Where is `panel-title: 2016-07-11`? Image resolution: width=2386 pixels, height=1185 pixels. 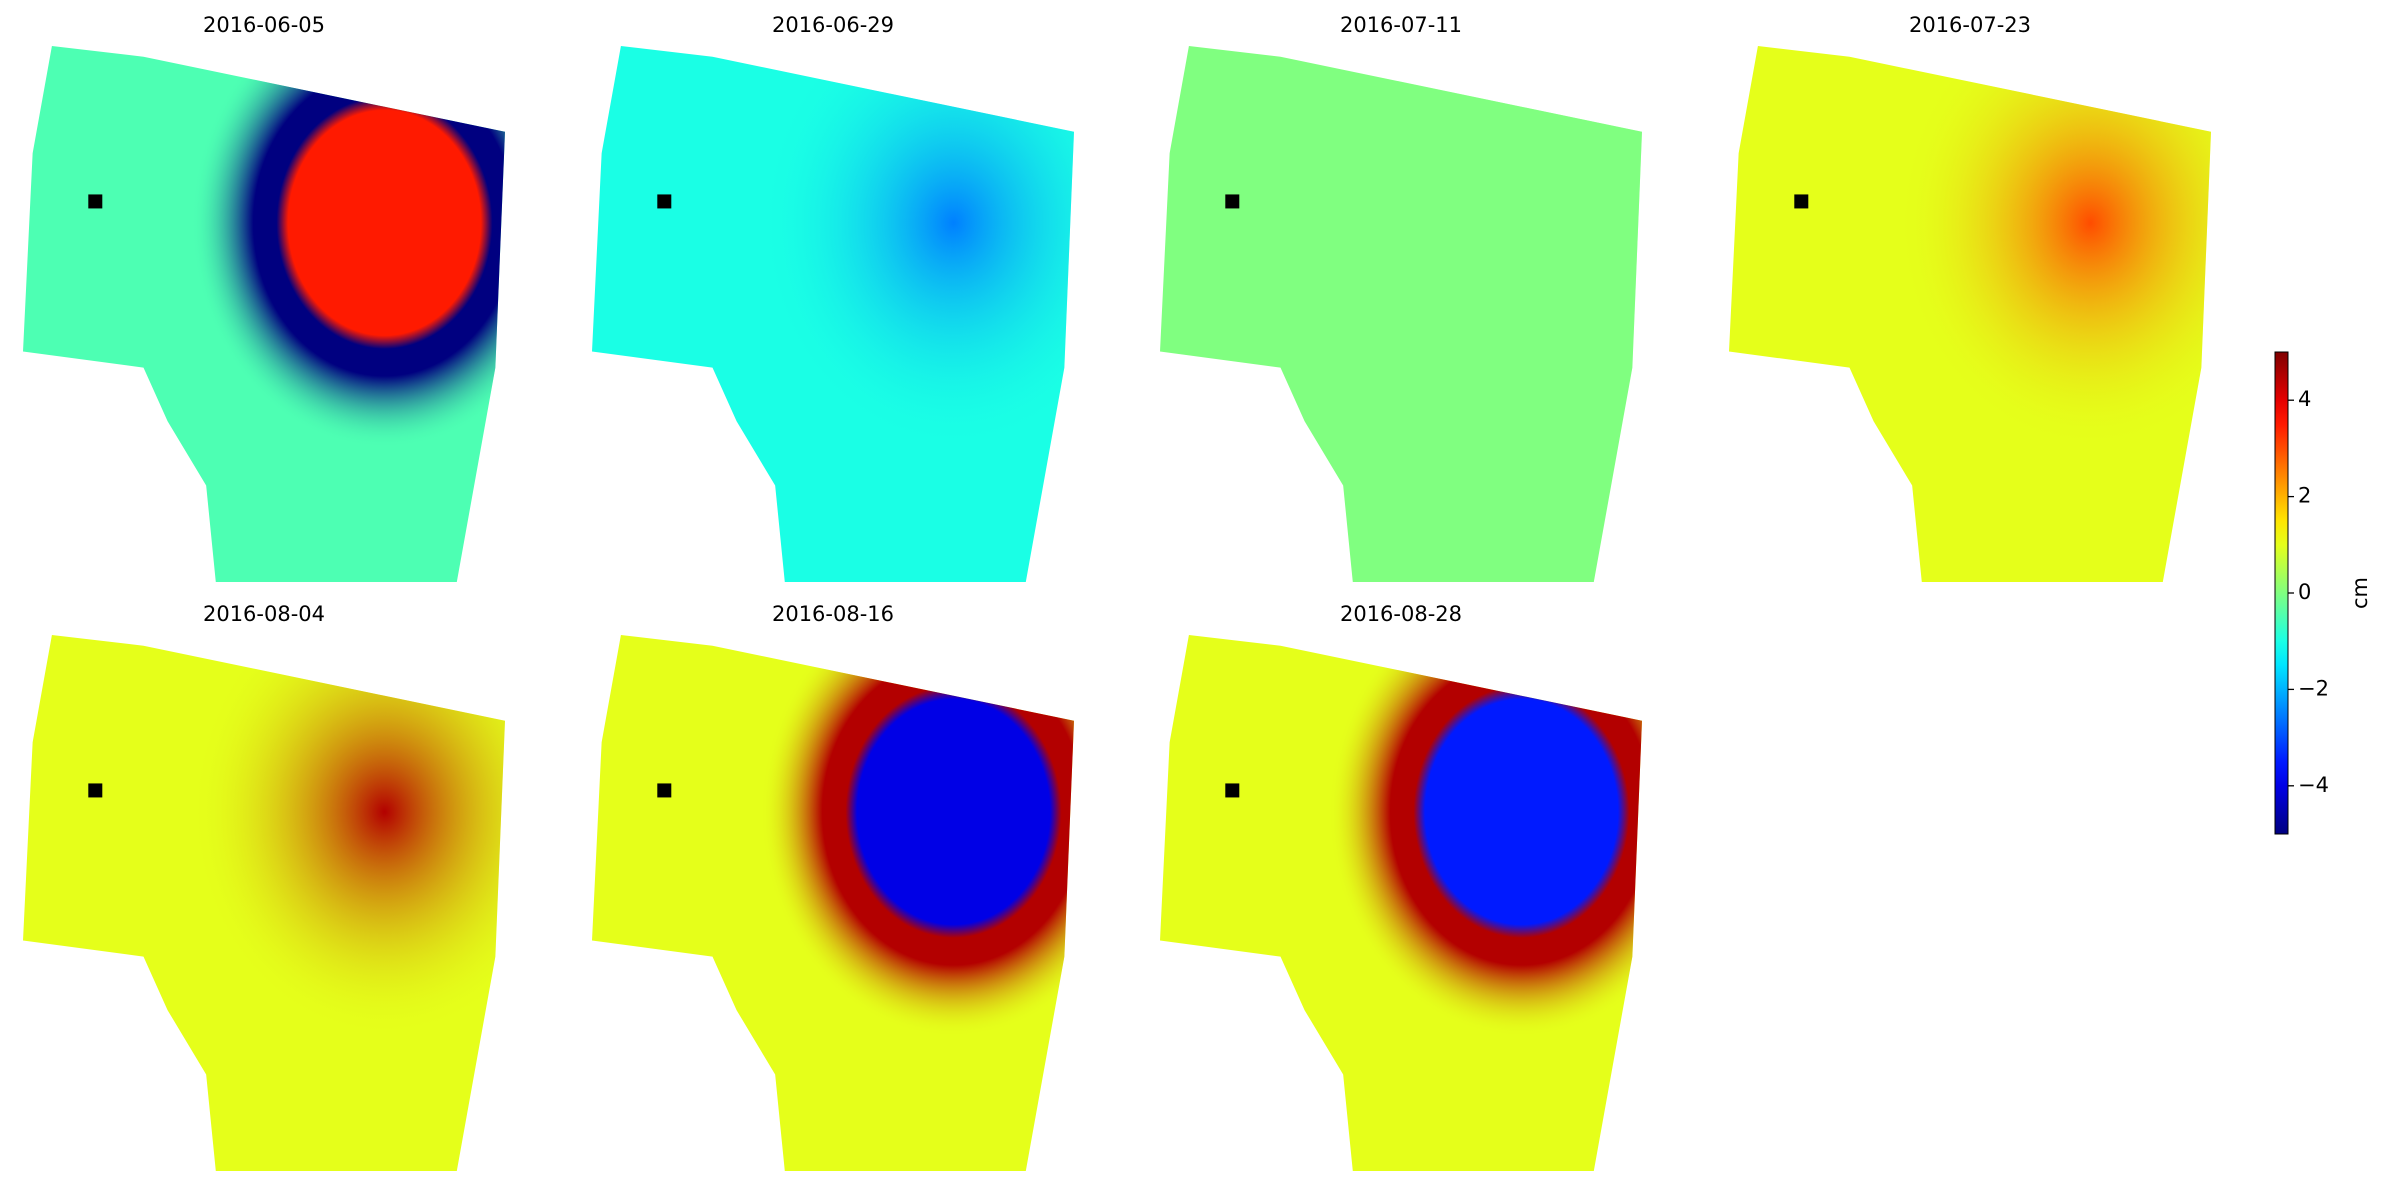
panel-title: 2016-07-11 is located at coordinates (1401, 25).